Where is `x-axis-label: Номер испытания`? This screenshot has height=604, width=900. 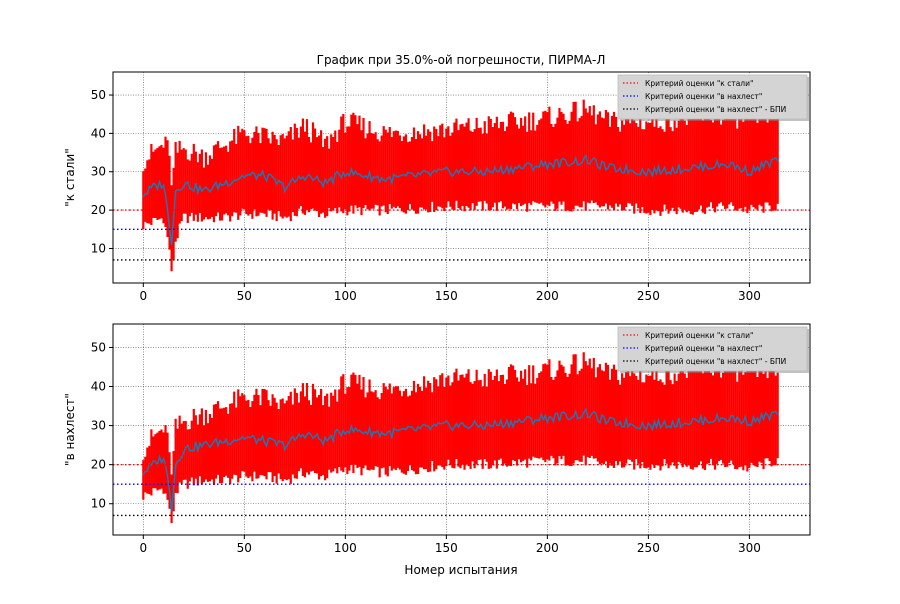
x-axis-label: Номер испытания is located at coordinates (460, 570).